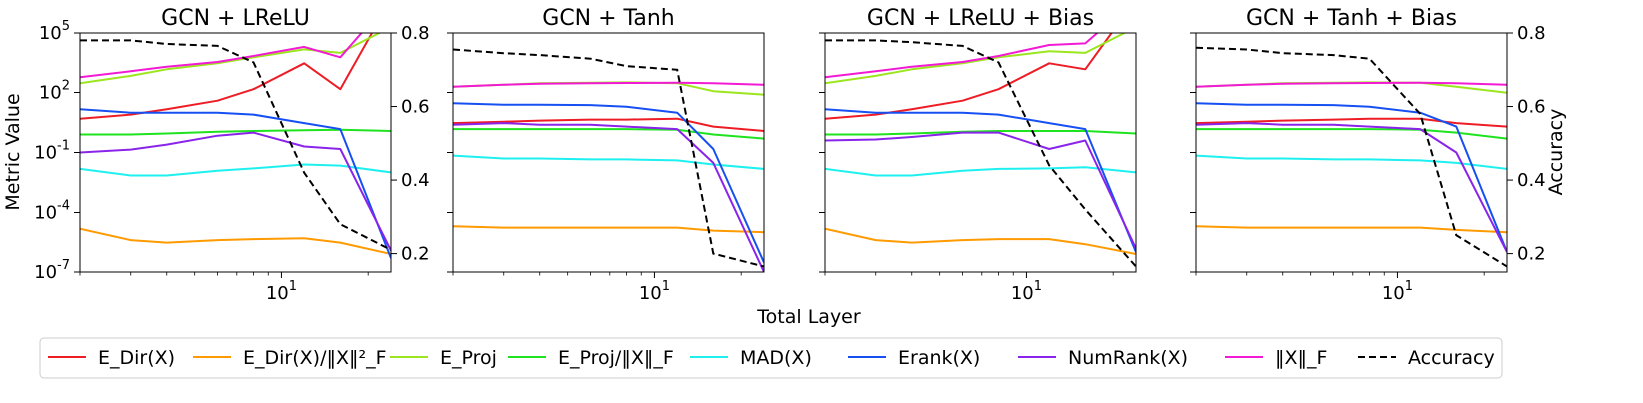  Describe the element at coordinates (235, 18) in the screenshot. I see `subplot-title: GCN + LReLU` at that location.